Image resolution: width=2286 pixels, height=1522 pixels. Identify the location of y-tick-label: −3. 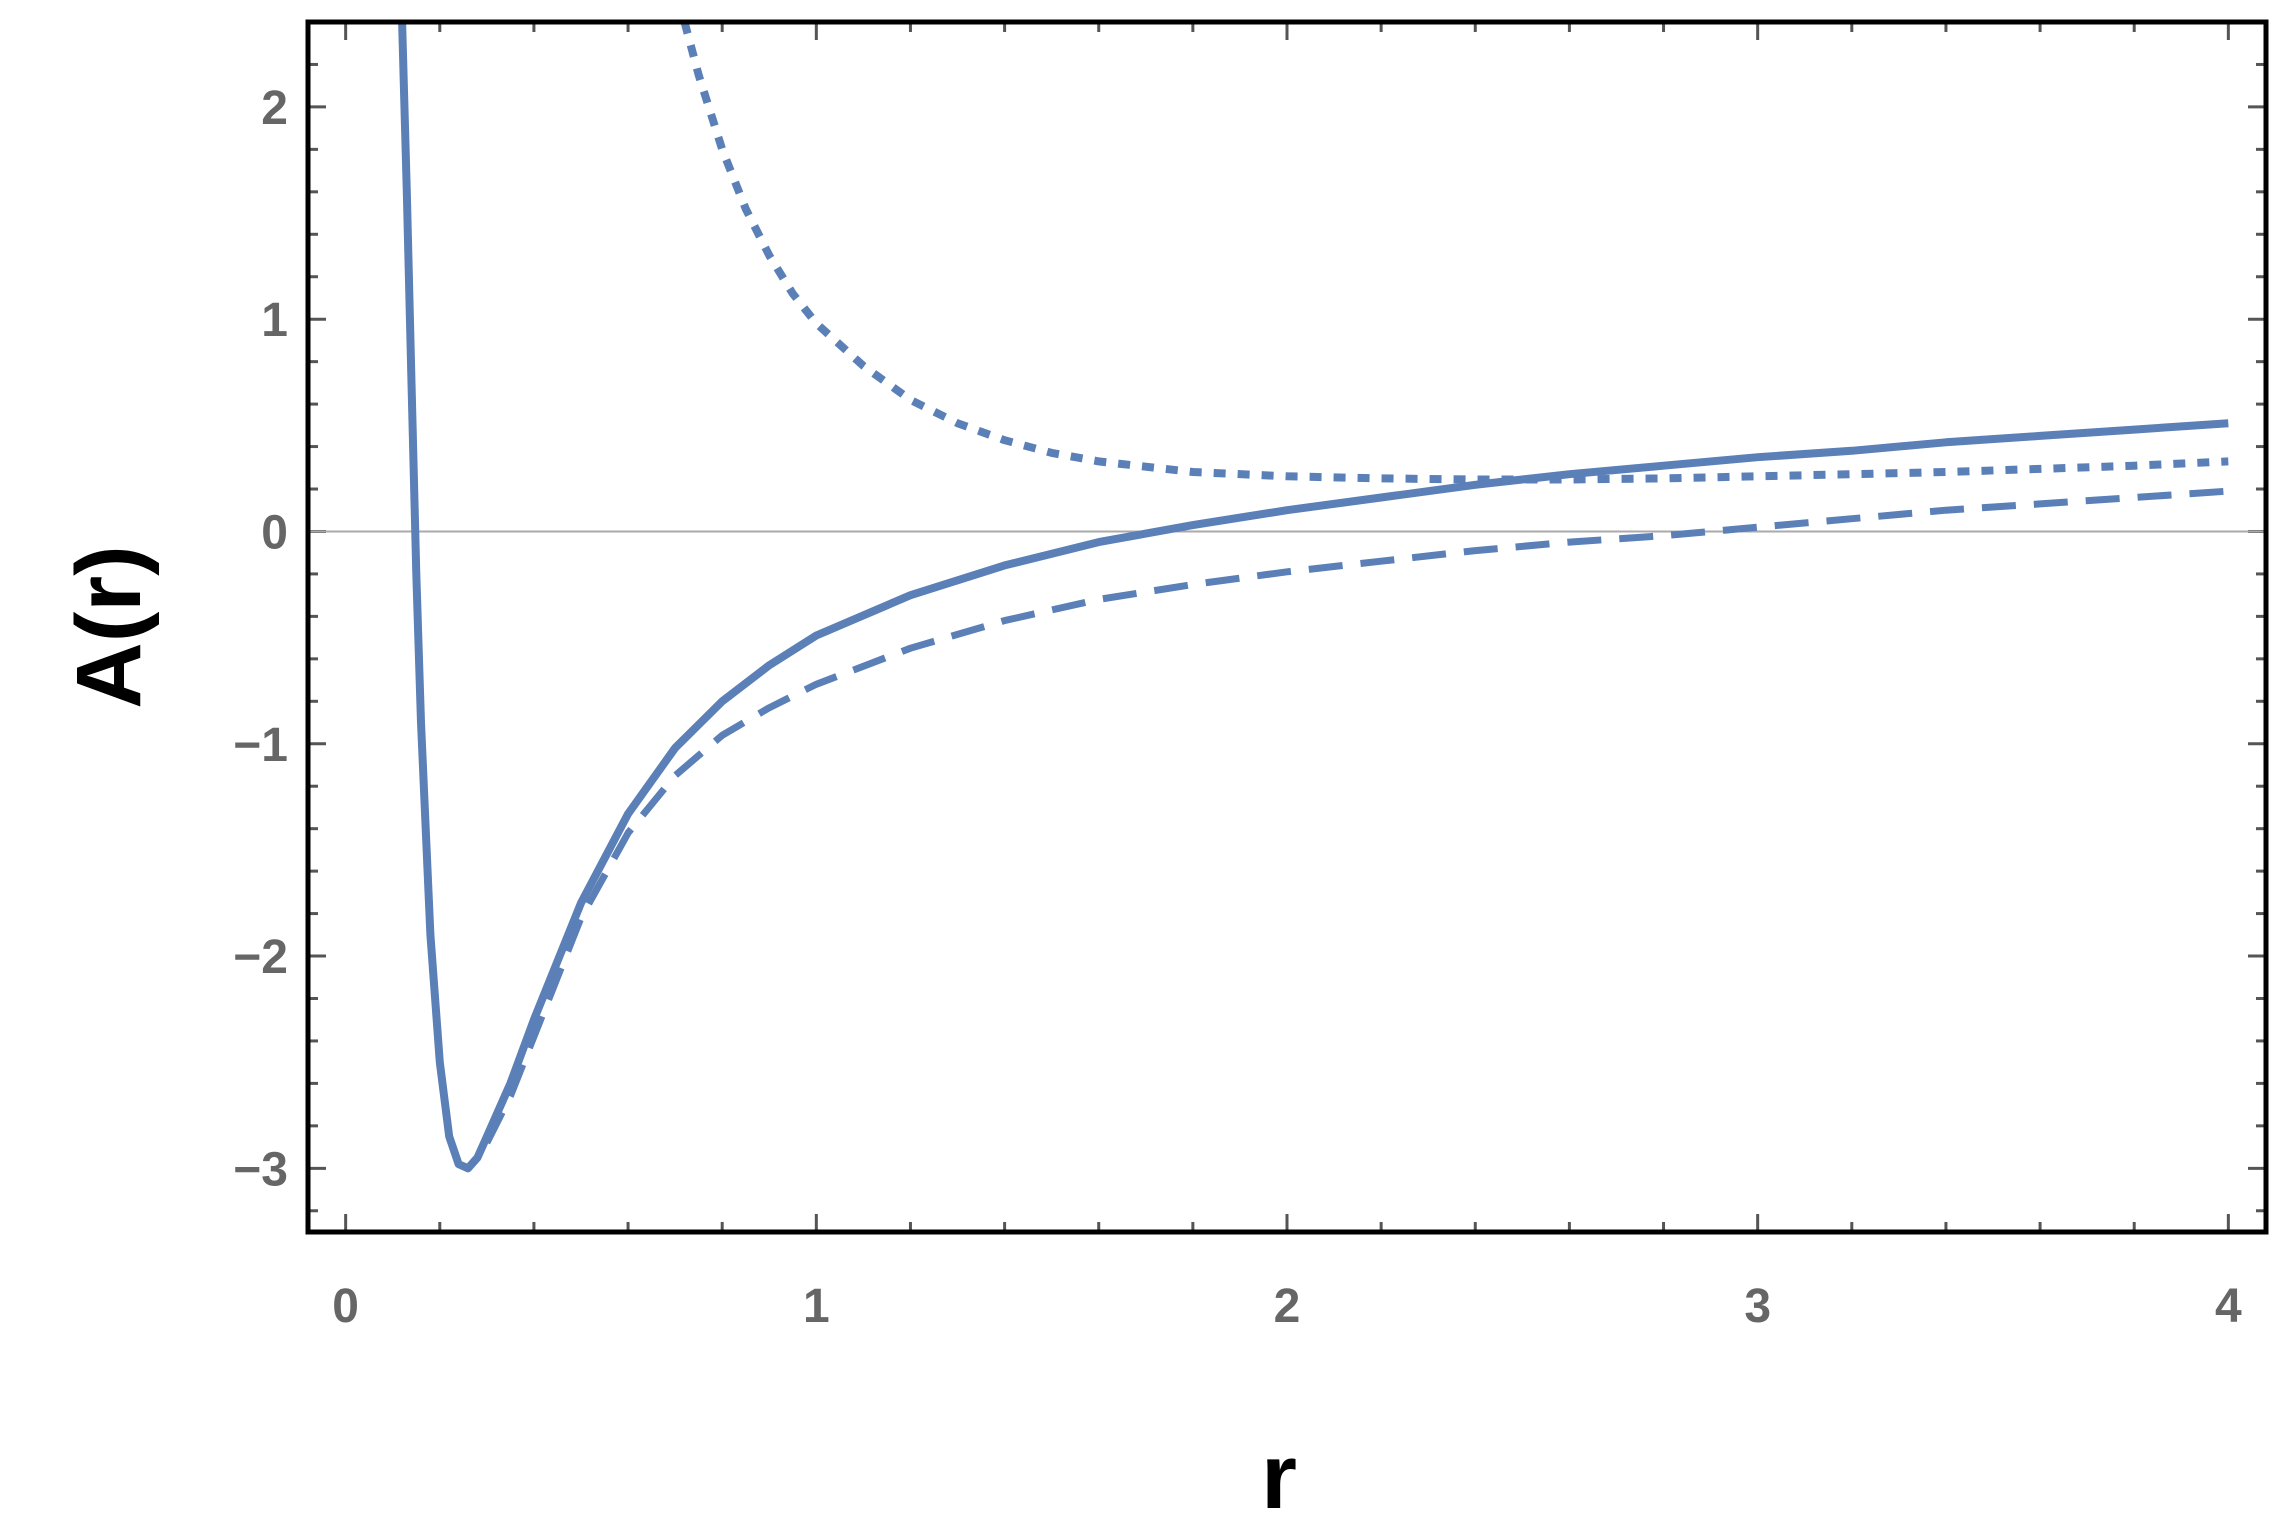
(260, 1169).